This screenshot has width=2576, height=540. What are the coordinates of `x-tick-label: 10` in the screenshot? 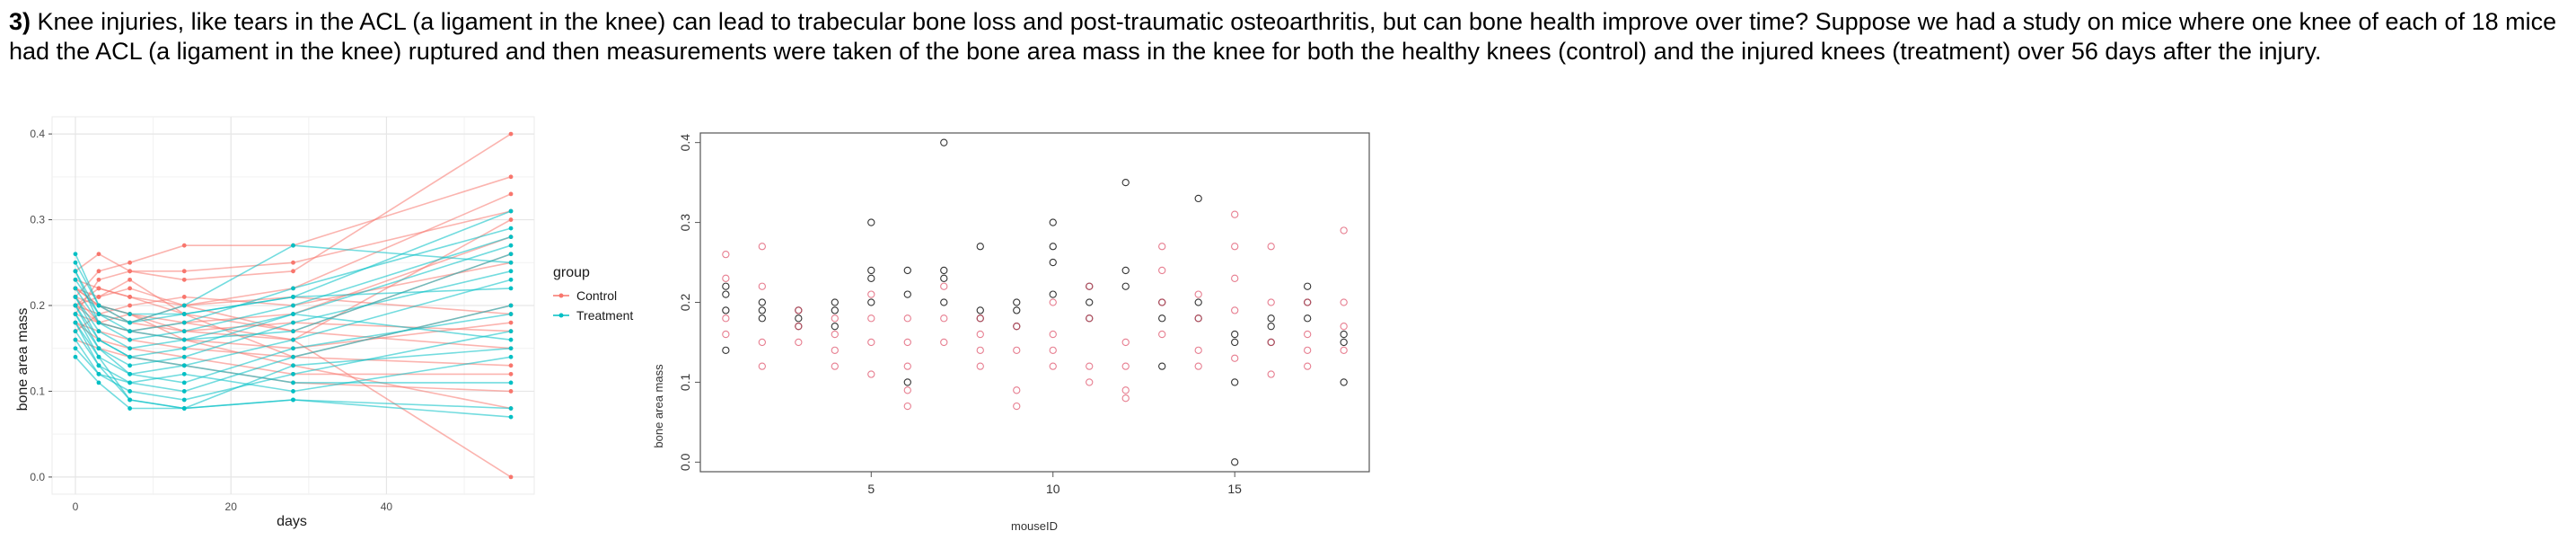 It's located at (1053, 489).